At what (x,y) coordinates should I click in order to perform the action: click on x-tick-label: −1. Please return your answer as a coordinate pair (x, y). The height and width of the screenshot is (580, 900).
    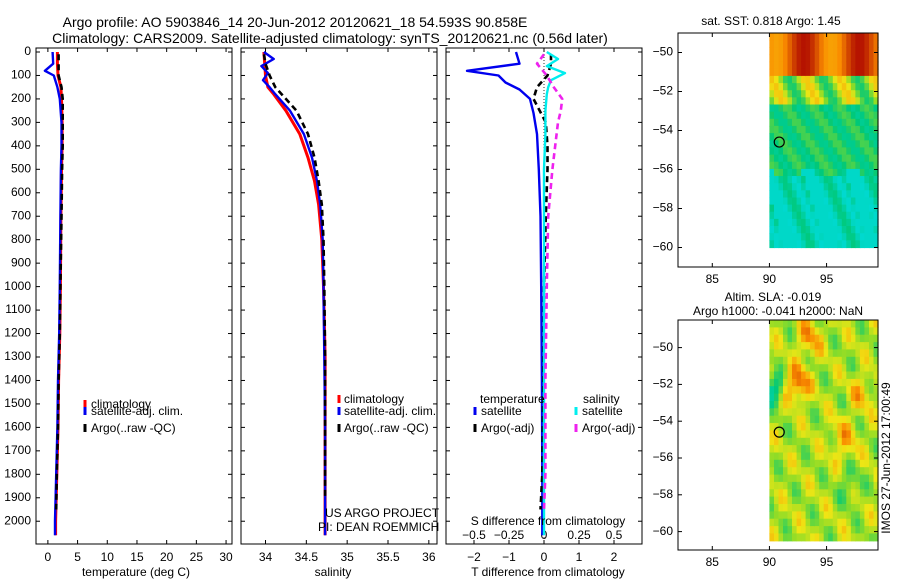
    Looking at the image, I should click on (509, 557).